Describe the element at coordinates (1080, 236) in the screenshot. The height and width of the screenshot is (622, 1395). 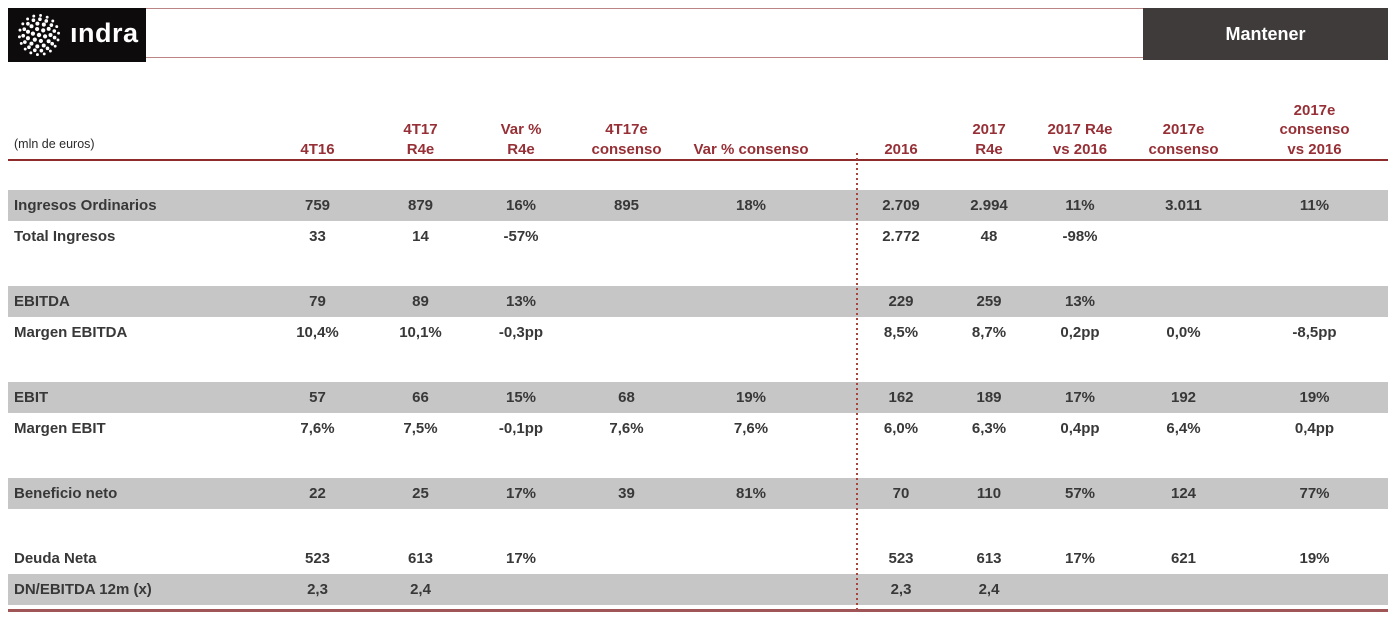
I see `cell-total-ingresos-2017-r4e-vs-2016: -98%` at that location.